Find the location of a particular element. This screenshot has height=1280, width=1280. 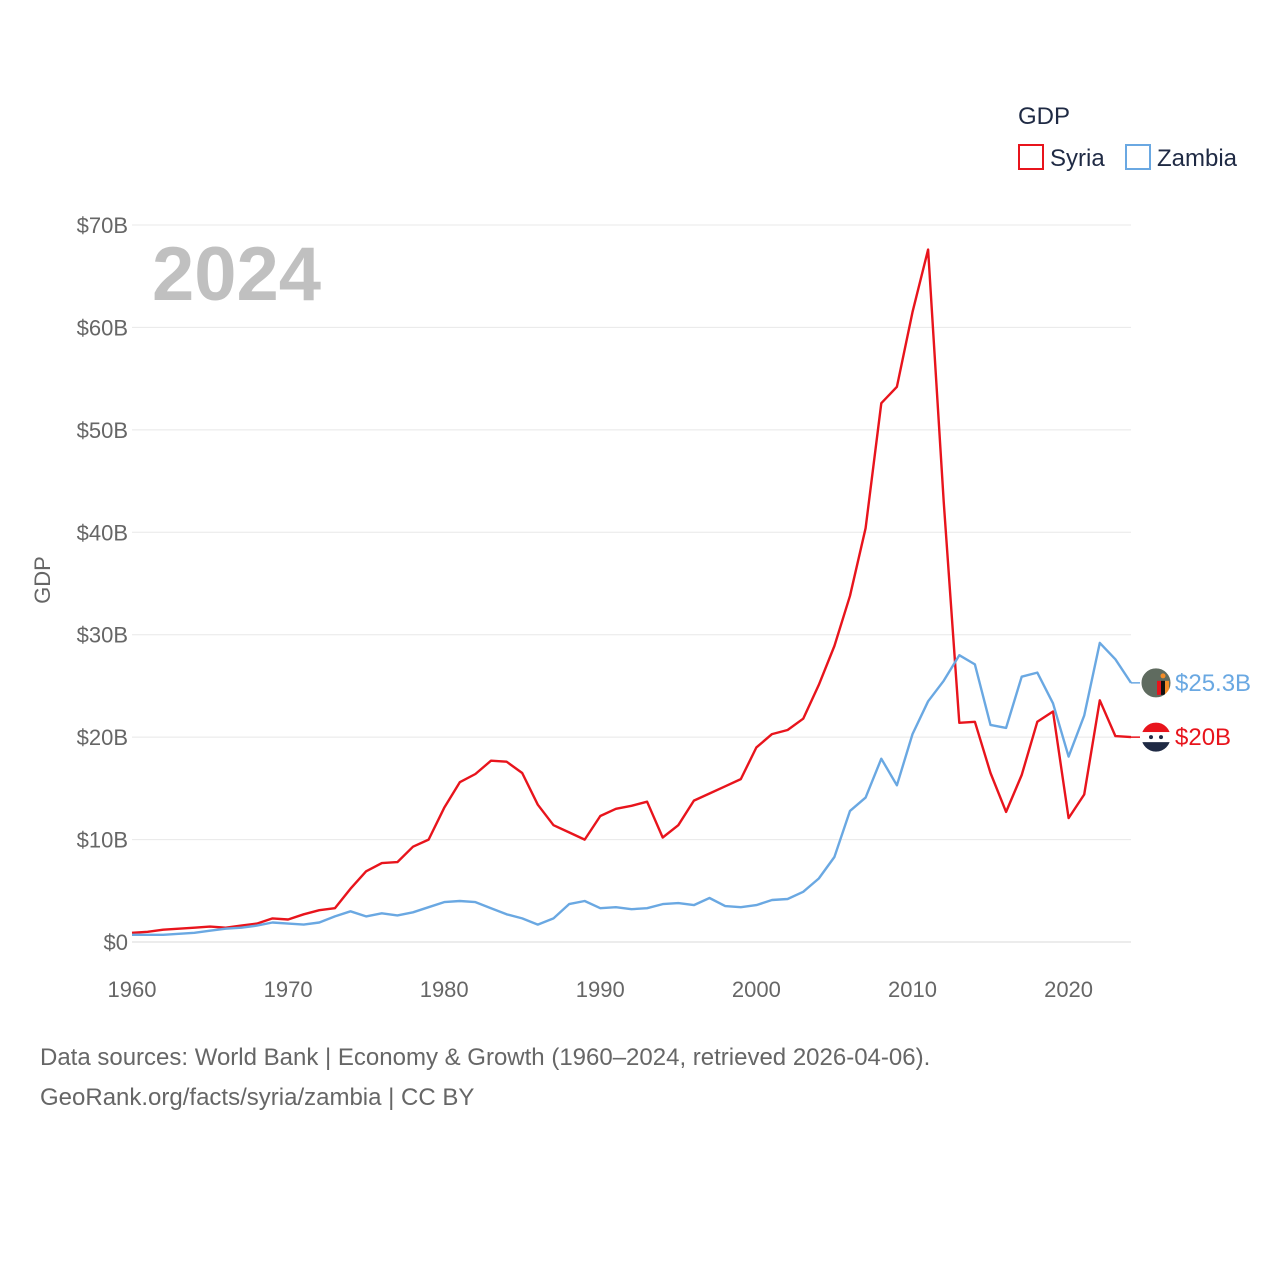

x-axis-ticks: 1960 1970 1980 1990 2000 2010 2020 is located at coordinates (601, 989).